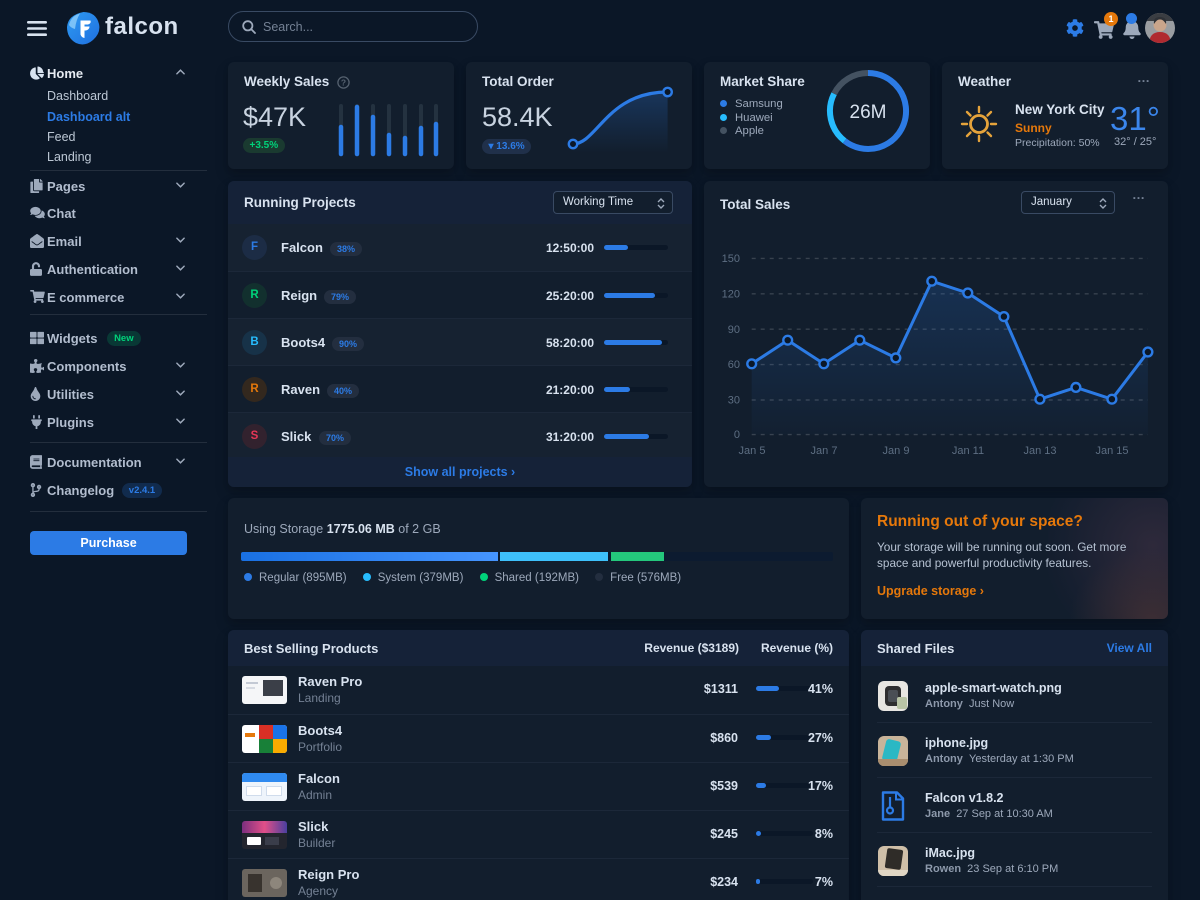  I want to click on svg-text: 26M, so click(868, 112).